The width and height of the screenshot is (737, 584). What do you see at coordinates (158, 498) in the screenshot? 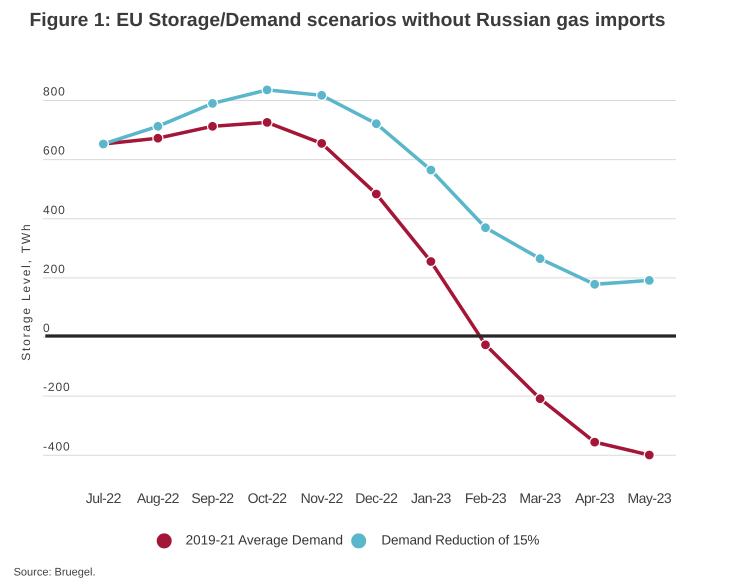
I see `svg-text: Aug-22` at bounding box center [158, 498].